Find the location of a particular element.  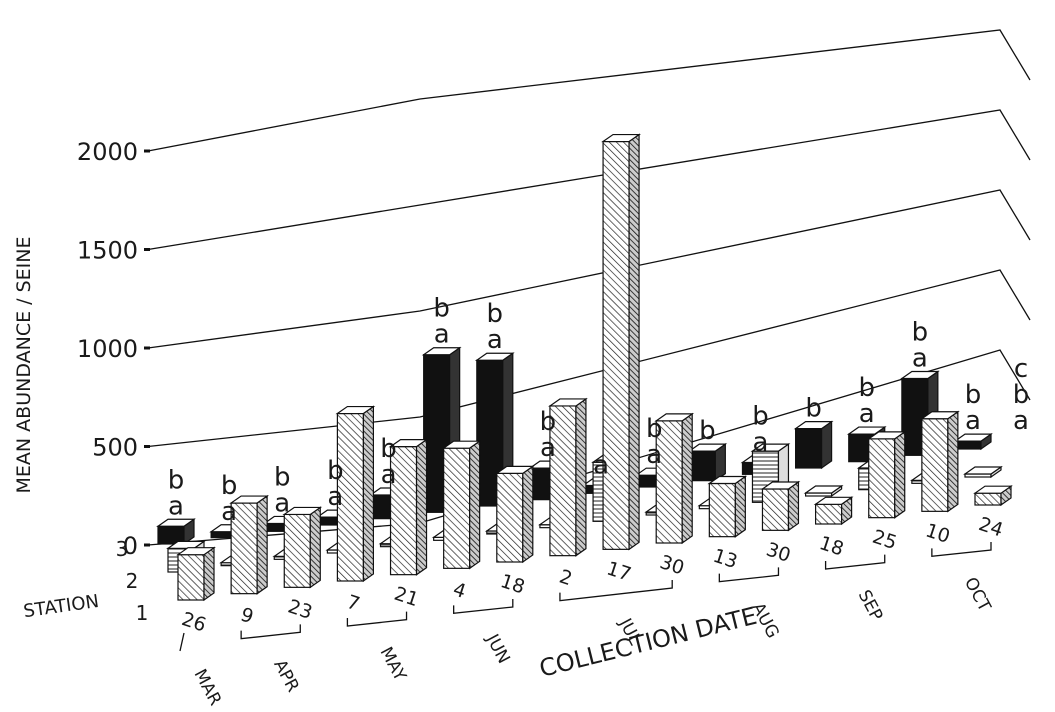

month-label: OCT is located at coordinates (977, 594).